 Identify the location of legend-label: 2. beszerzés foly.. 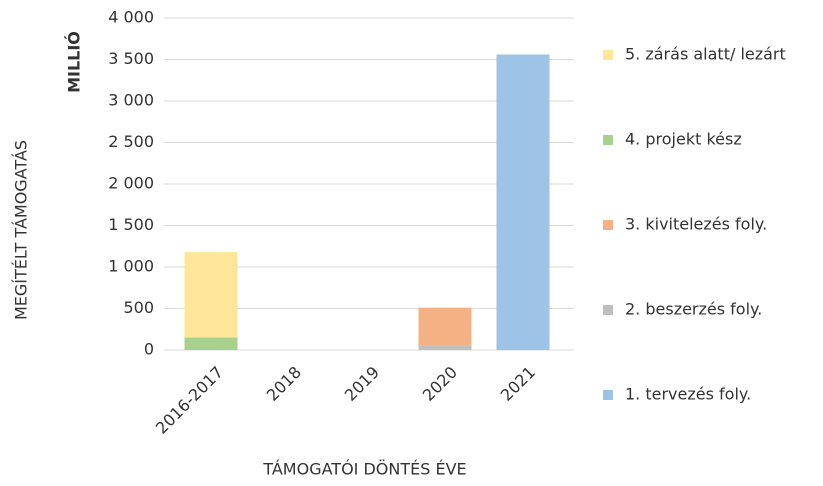
(693, 309).